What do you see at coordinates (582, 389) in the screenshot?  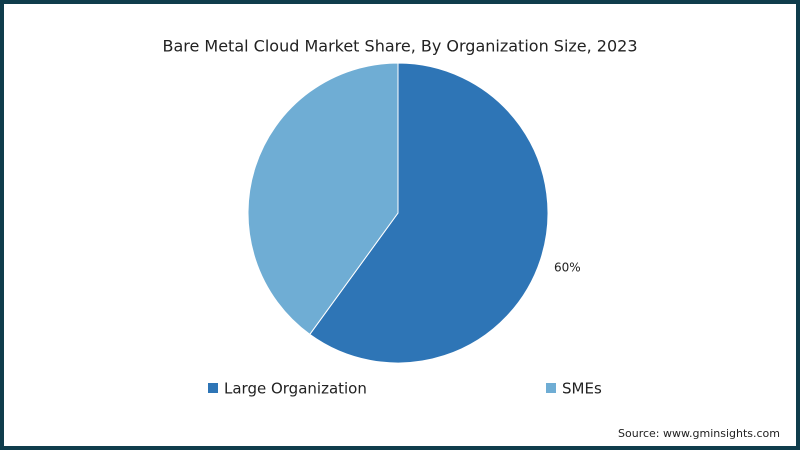 I see `legend-label: SMEs` at bounding box center [582, 389].